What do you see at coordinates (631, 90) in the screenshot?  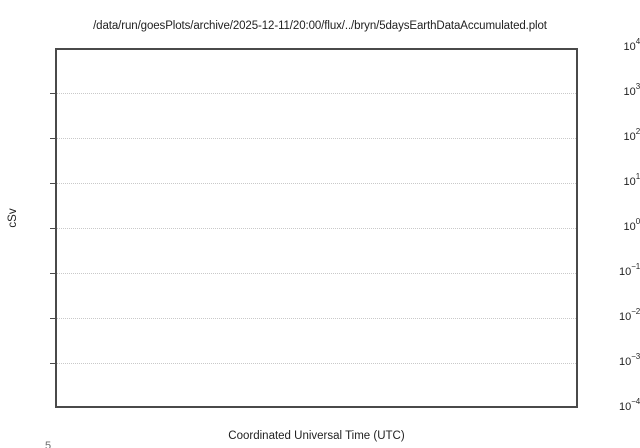 I see `y-tick-label: 10³` at bounding box center [631, 90].